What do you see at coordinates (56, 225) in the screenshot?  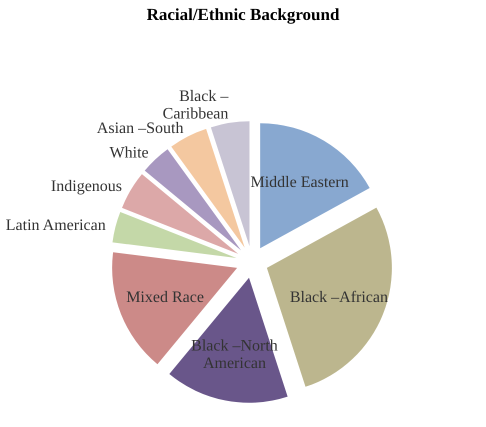 I see `slice-label: Latin American` at bounding box center [56, 225].